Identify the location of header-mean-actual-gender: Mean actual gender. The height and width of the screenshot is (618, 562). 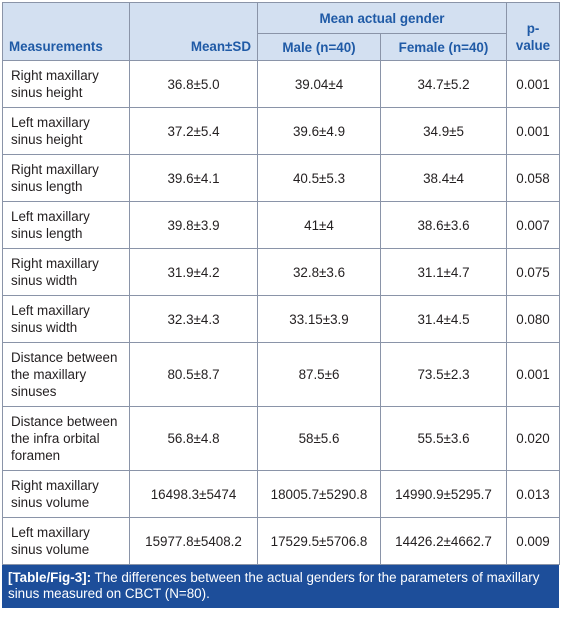
(382, 18).